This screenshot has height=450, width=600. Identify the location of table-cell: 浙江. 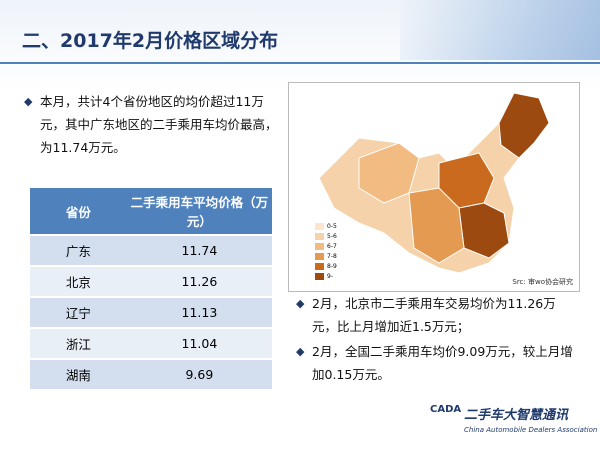
(78, 343).